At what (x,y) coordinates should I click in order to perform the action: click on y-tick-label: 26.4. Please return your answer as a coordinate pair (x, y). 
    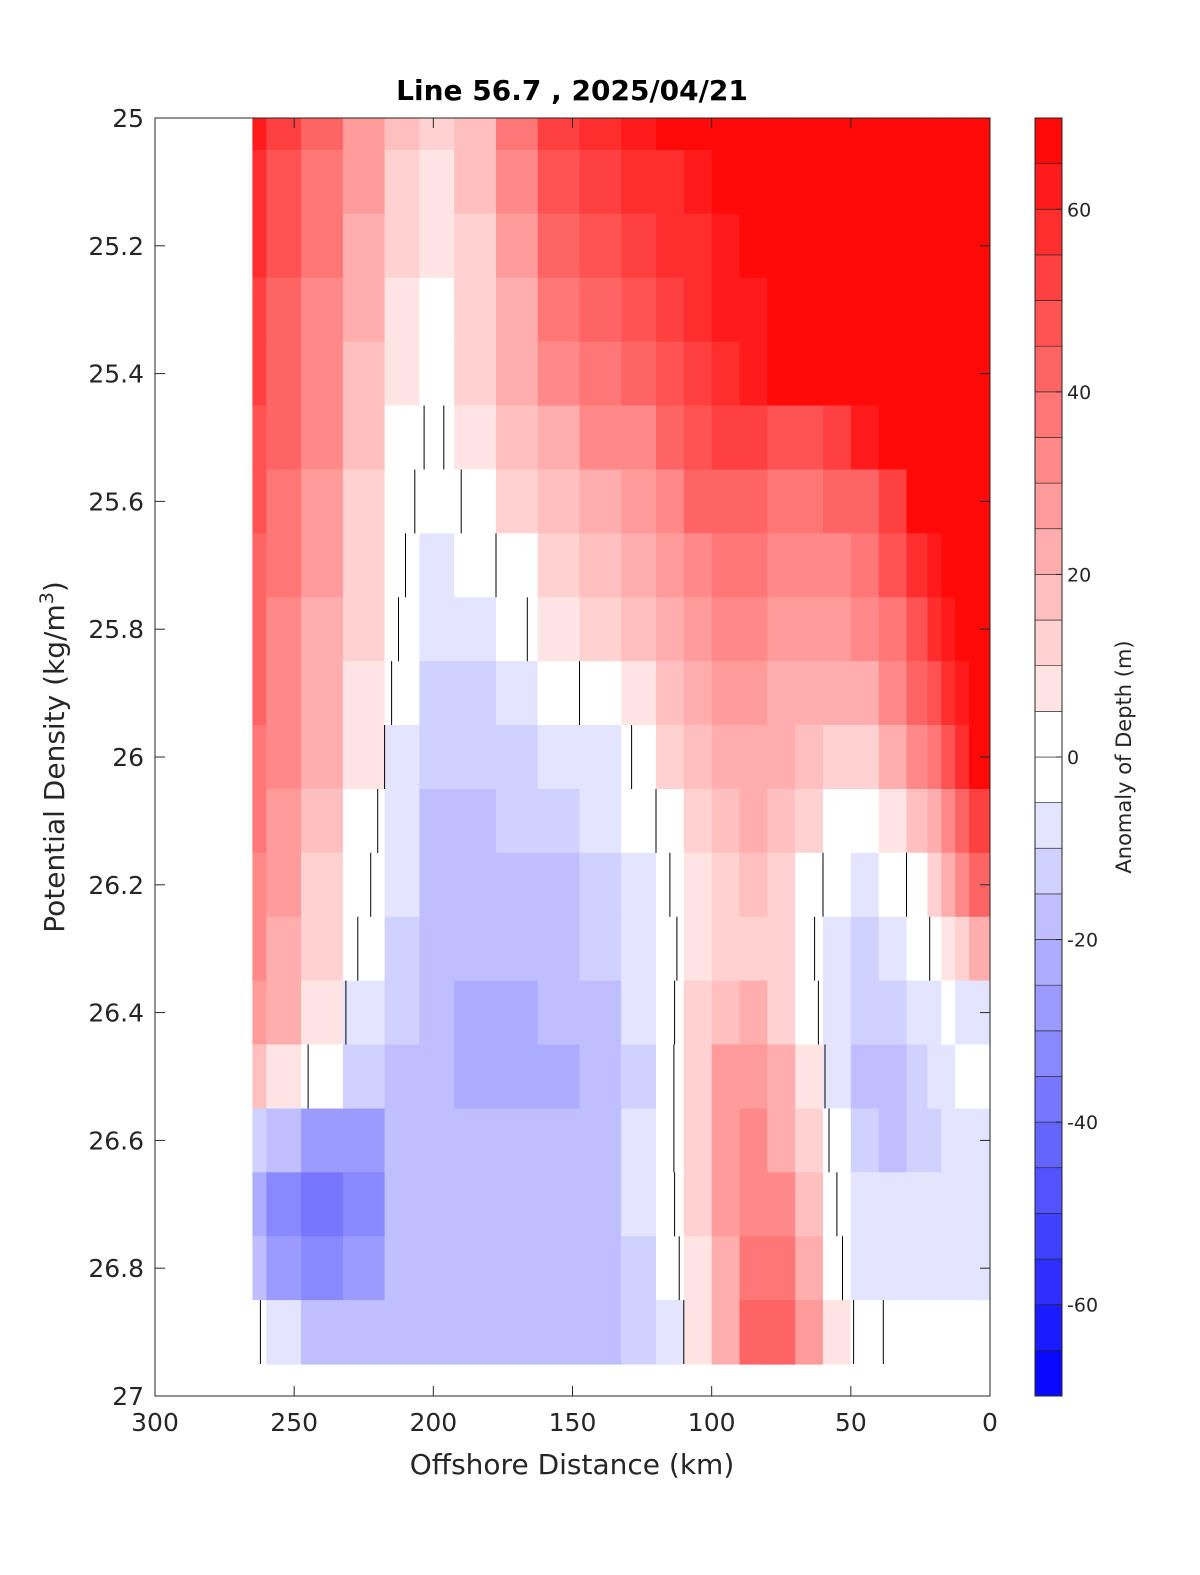
    Looking at the image, I should click on (116, 1013).